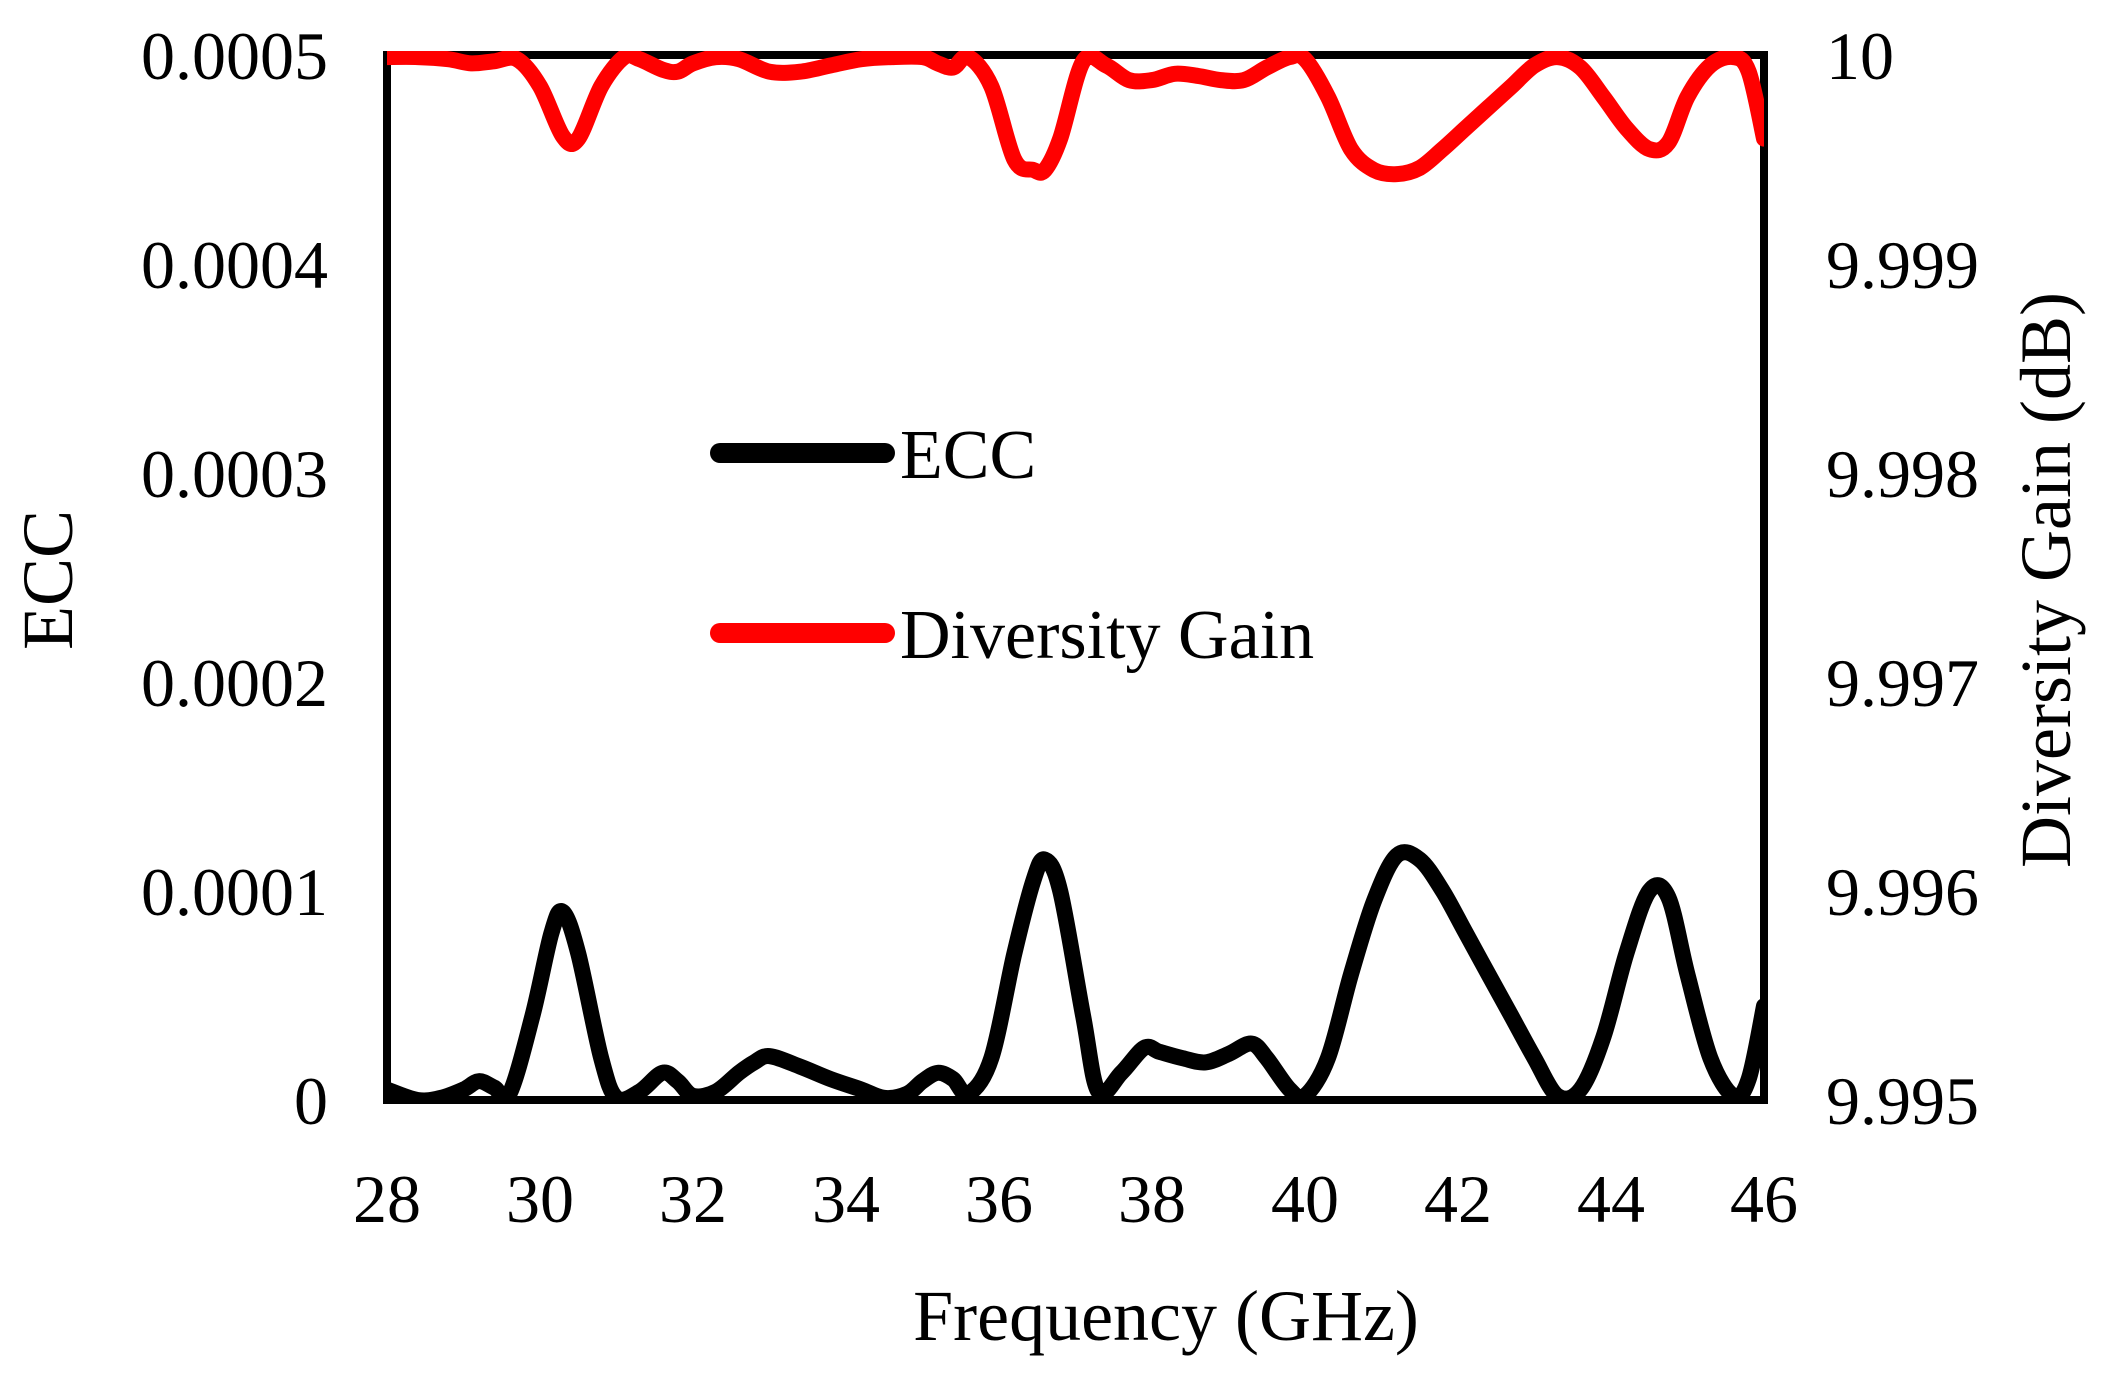 The height and width of the screenshot is (1380, 2109). What do you see at coordinates (1860, 56) in the screenshot?
I see `y-right-tick-label: 10` at bounding box center [1860, 56].